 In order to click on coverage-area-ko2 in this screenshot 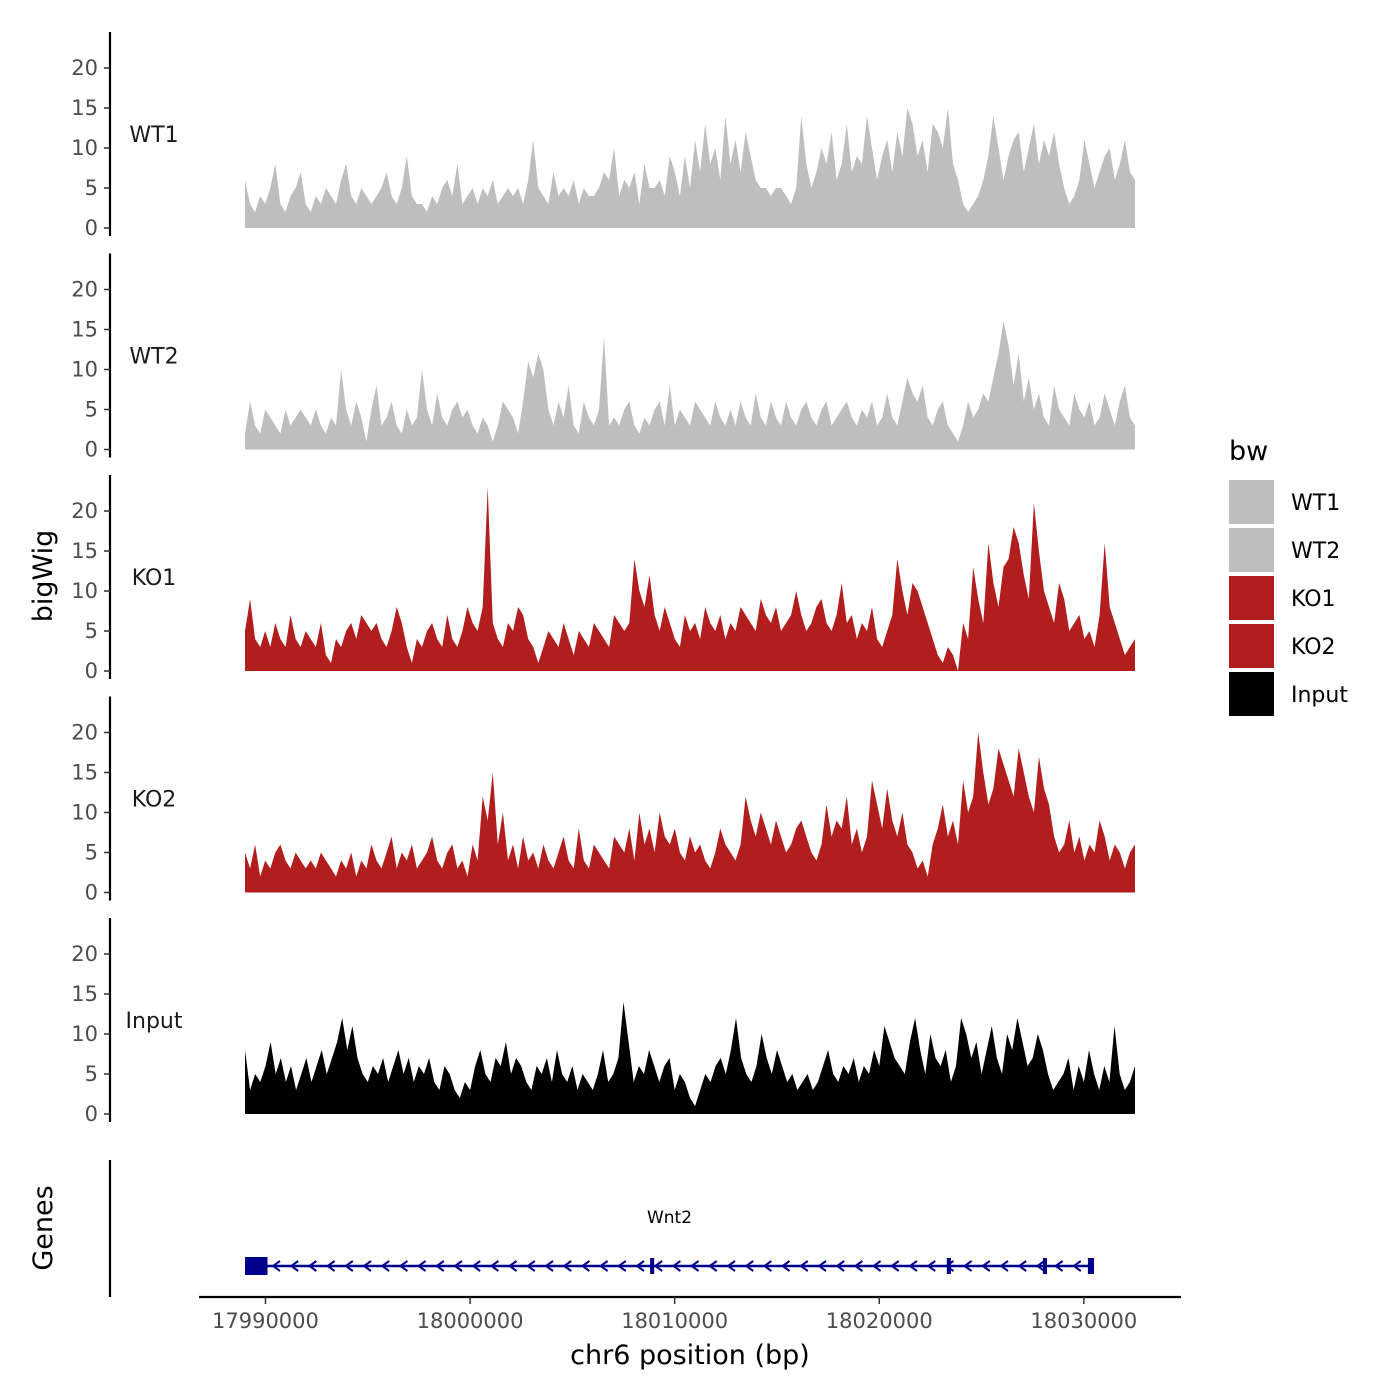, I will do `click(690, 812)`.